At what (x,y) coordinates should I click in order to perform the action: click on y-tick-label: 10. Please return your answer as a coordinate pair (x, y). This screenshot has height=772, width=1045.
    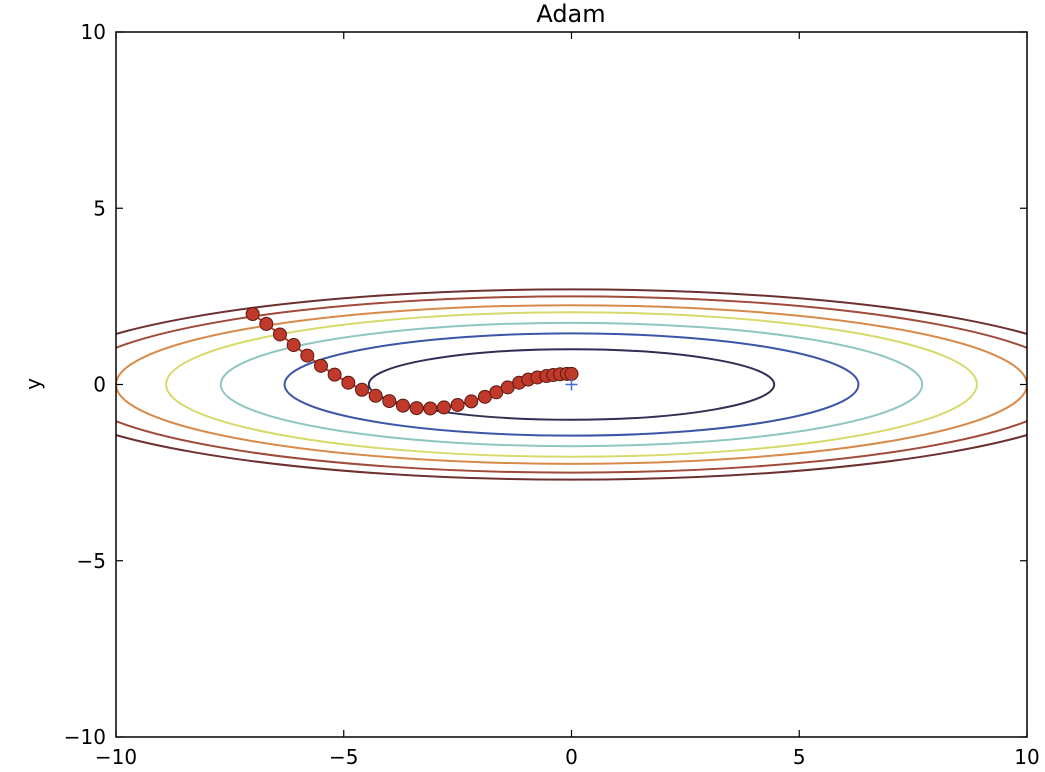
    Looking at the image, I should click on (93, 32).